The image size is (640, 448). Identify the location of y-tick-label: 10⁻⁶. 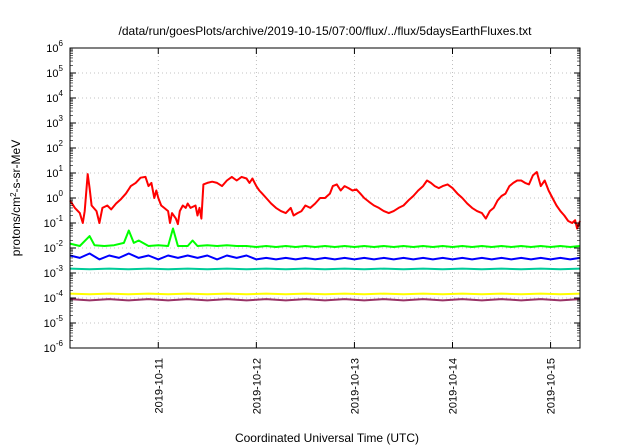
(54, 347).